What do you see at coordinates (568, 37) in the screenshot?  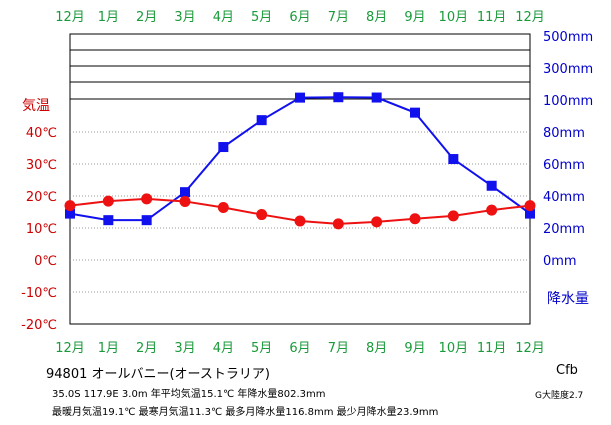 I see `precip-tick-label: 500mm` at bounding box center [568, 37].